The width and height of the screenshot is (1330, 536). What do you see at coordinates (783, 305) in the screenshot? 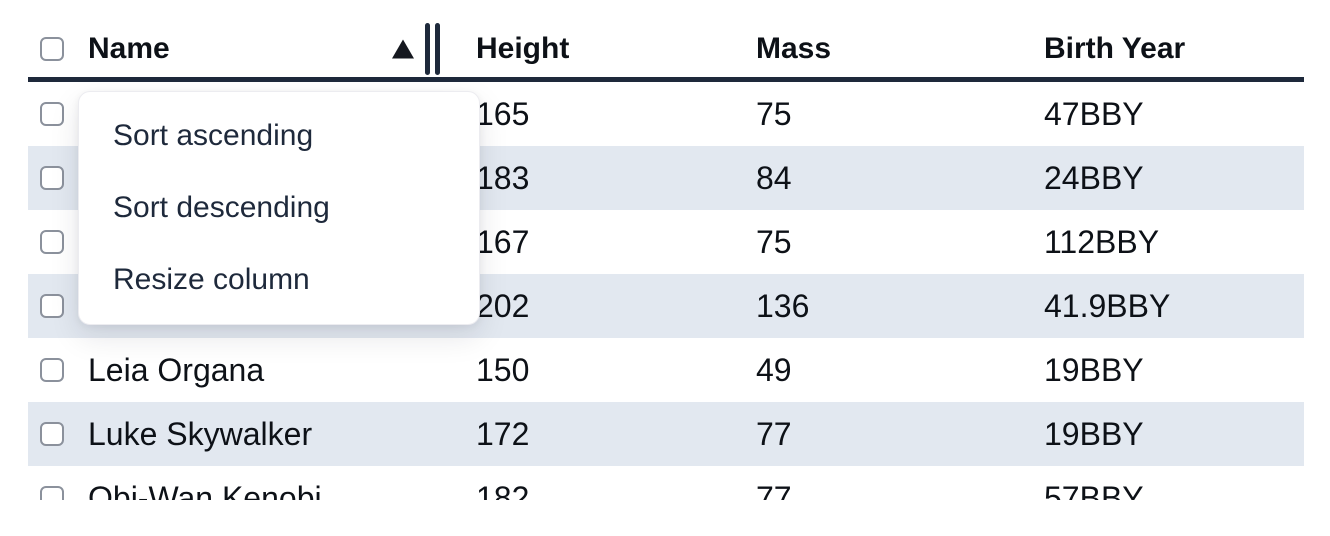
I see `cell-mass: 136` at bounding box center [783, 305].